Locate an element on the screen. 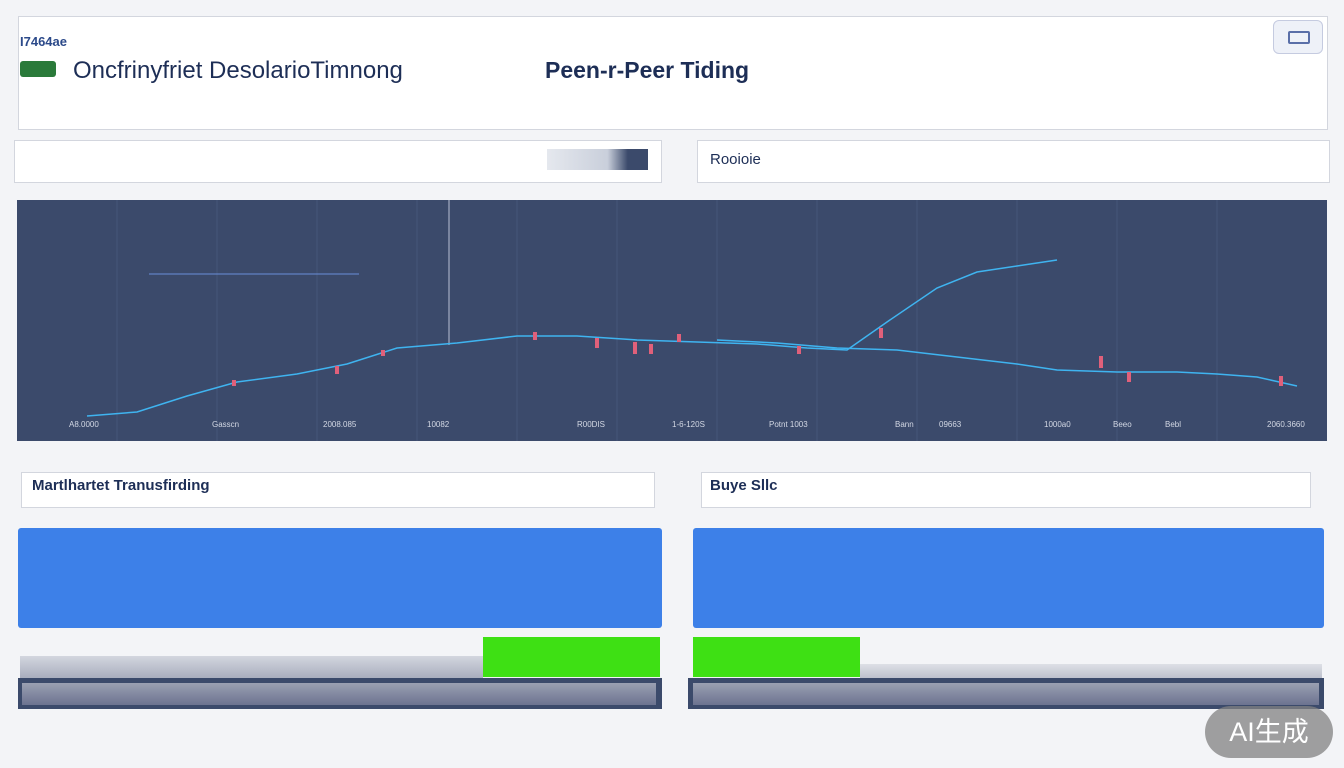 This screenshot has height=768, width=1344. menu-button is located at coordinates (1298, 37).